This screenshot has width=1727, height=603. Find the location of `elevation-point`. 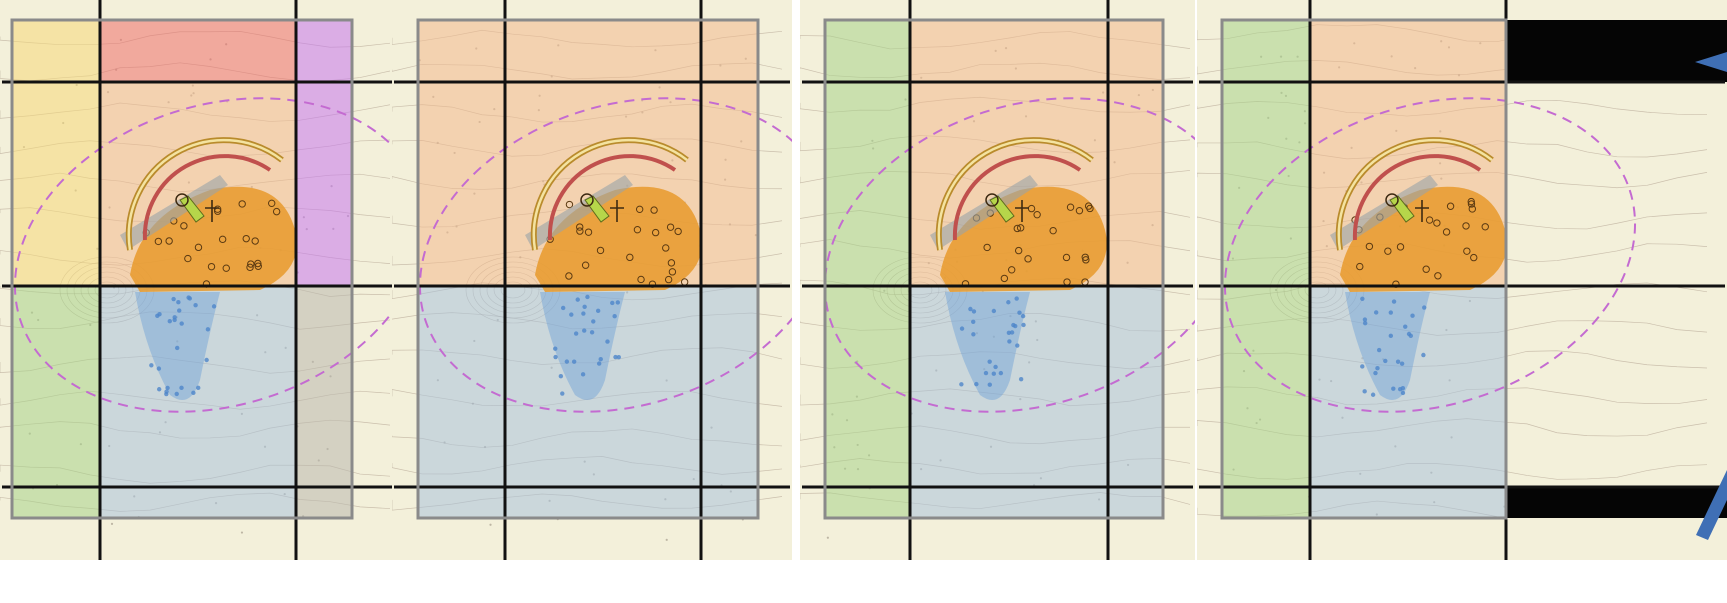

elevation-point is located at coordinates (112, 523).